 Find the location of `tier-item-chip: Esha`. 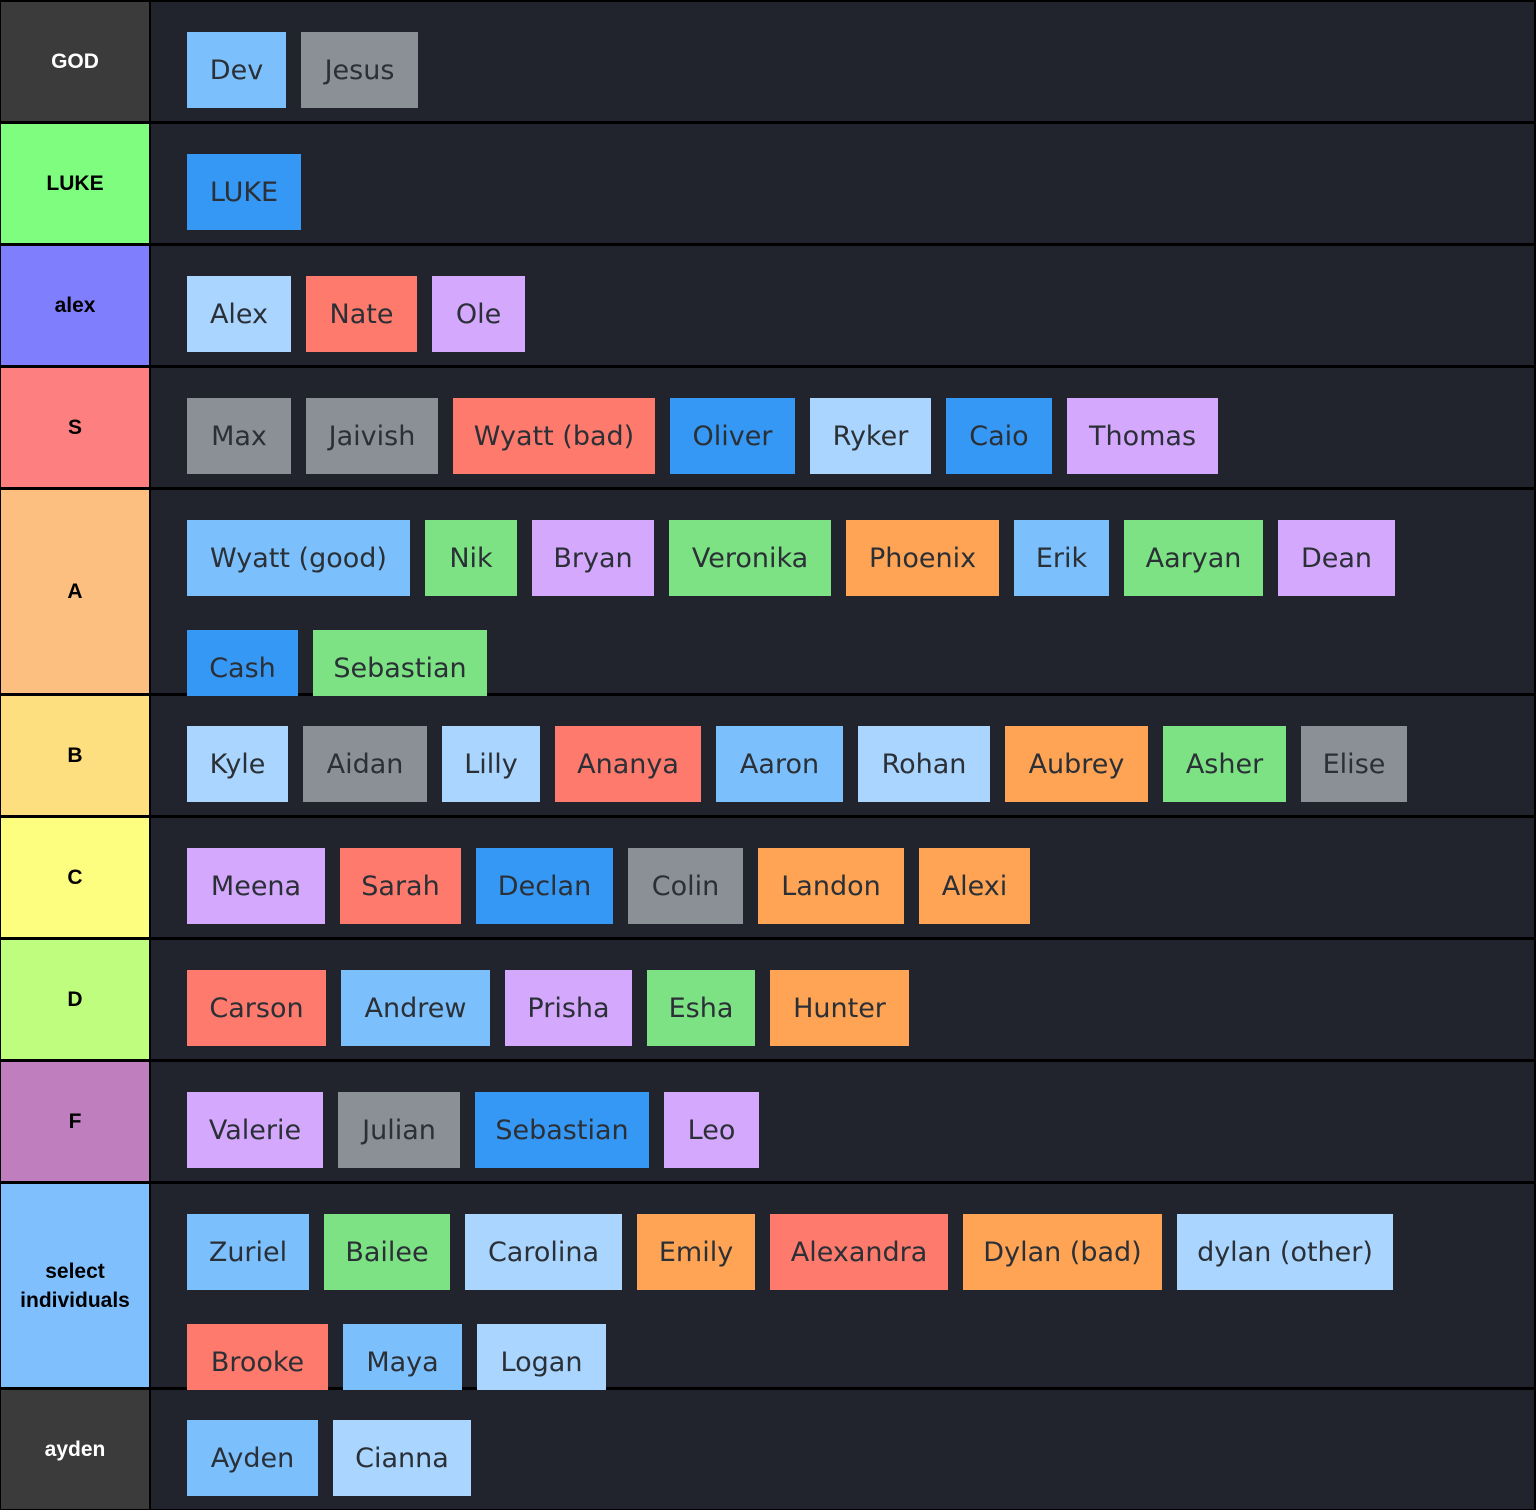

tier-item-chip: Esha is located at coordinates (701, 1008).